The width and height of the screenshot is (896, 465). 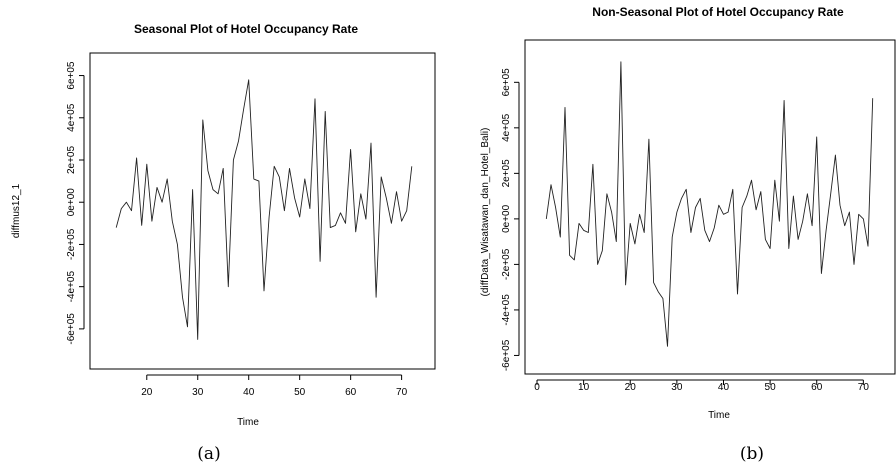 I want to click on panel-b-x-axis: 0 10 20 30 40 50 60 70, so click(x=702, y=386).